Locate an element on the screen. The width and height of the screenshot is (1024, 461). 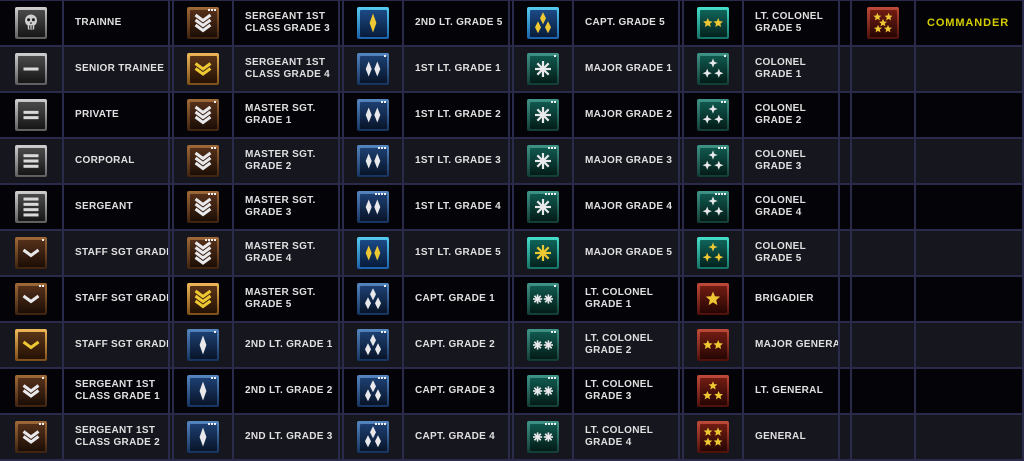
rank-label-cell: COLONEL GRADE 1 is located at coordinates (792, 70).